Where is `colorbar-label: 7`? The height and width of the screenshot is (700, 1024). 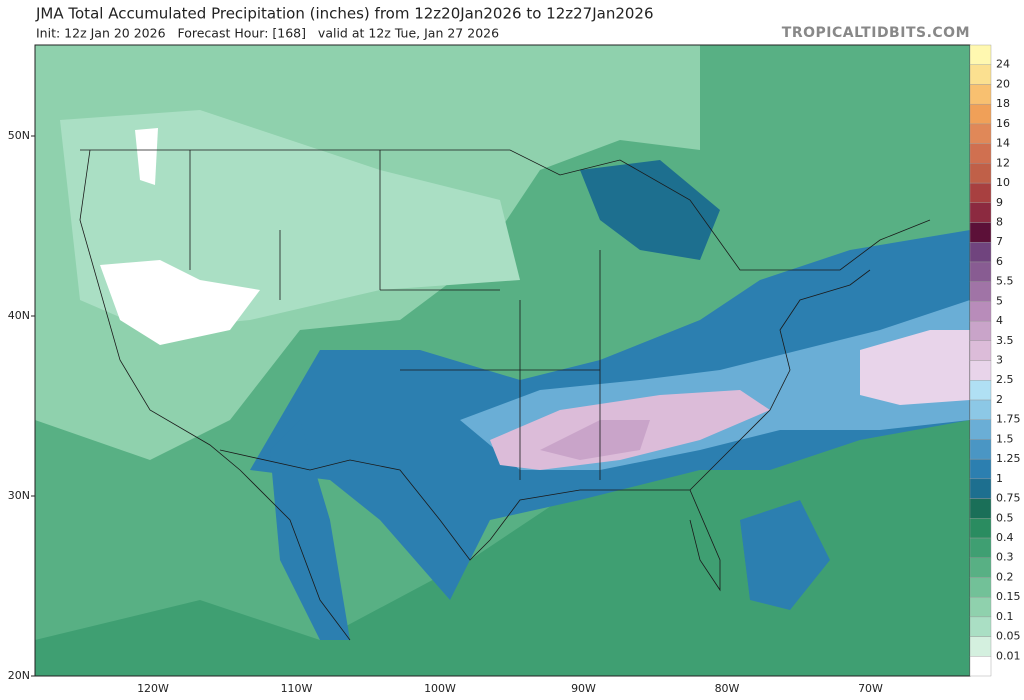 colorbar-label: 7 is located at coordinates (999, 241).